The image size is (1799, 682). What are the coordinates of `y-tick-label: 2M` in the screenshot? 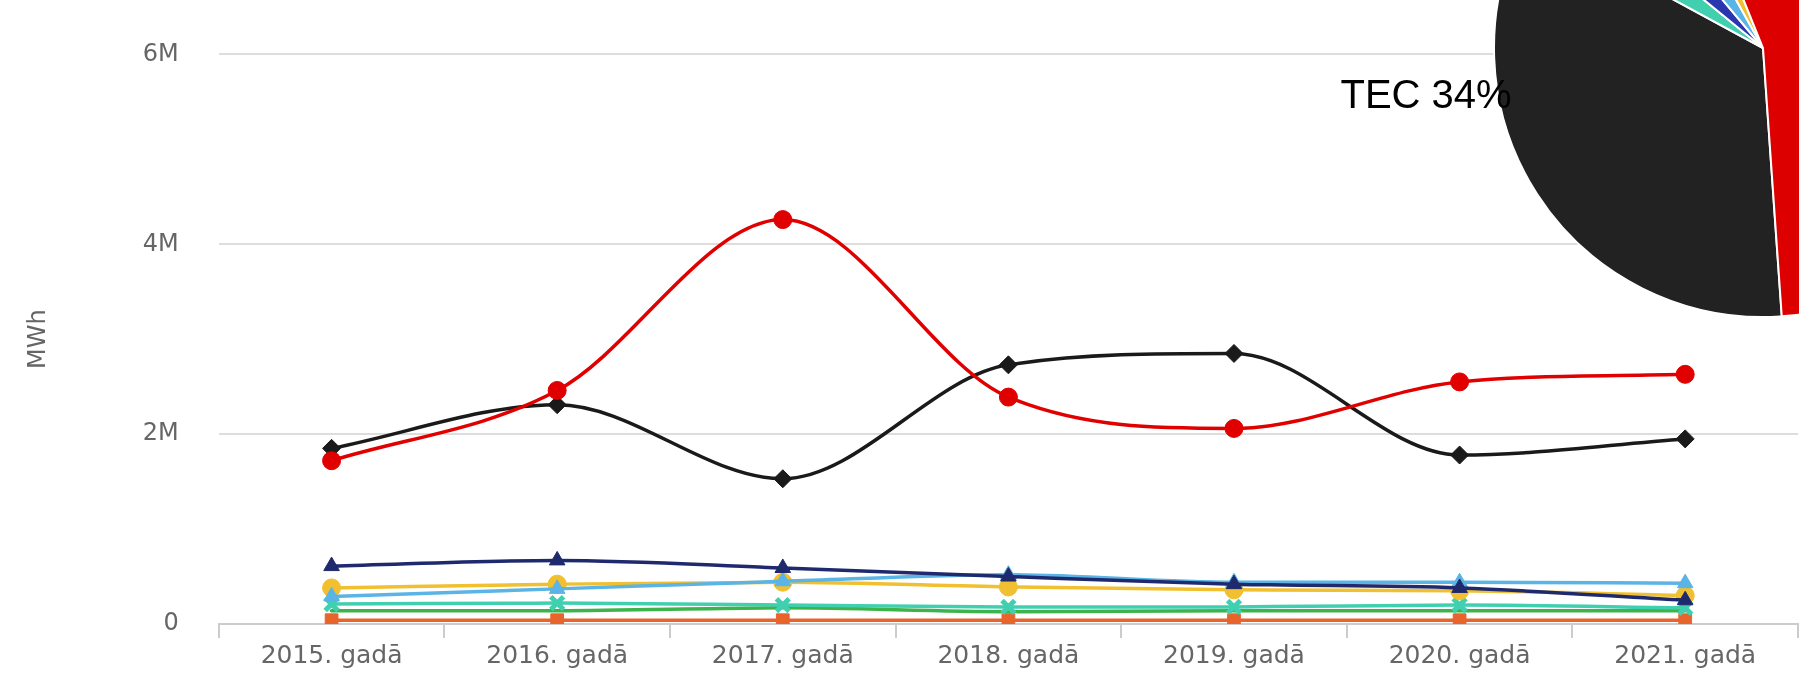 It's located at (160, 432).